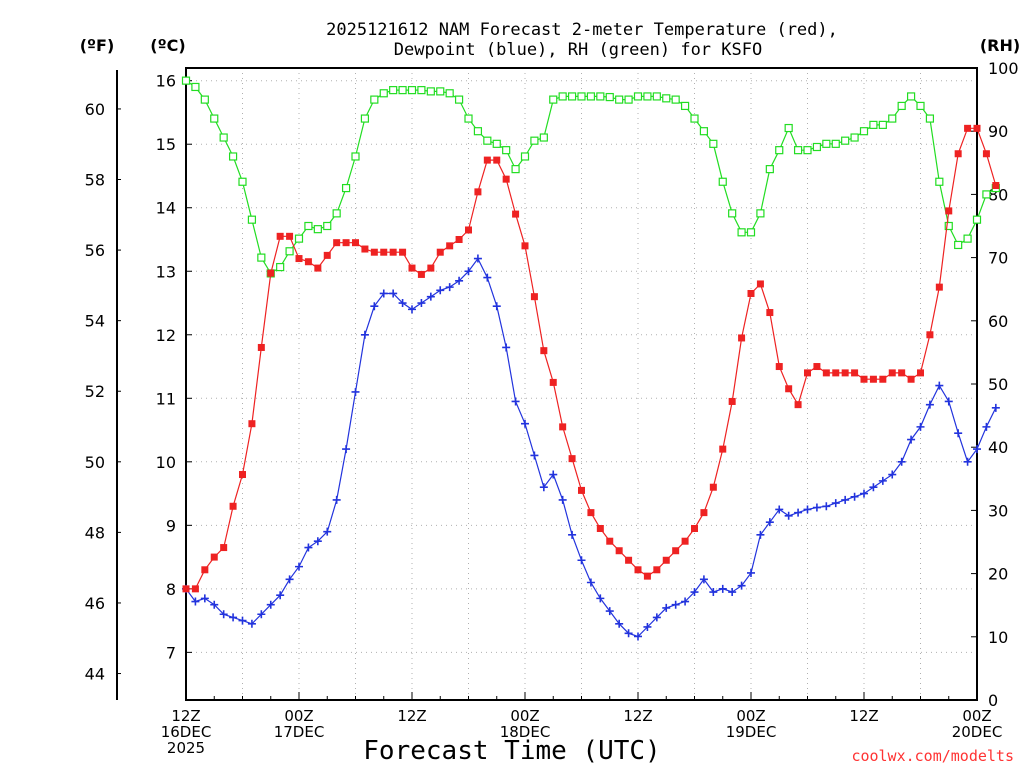 The height and width of the screenshot is (768, 1024). Describe the element at coordinates (171, 525) in the screenshot. I see `c-tick-label: 9` at that location.